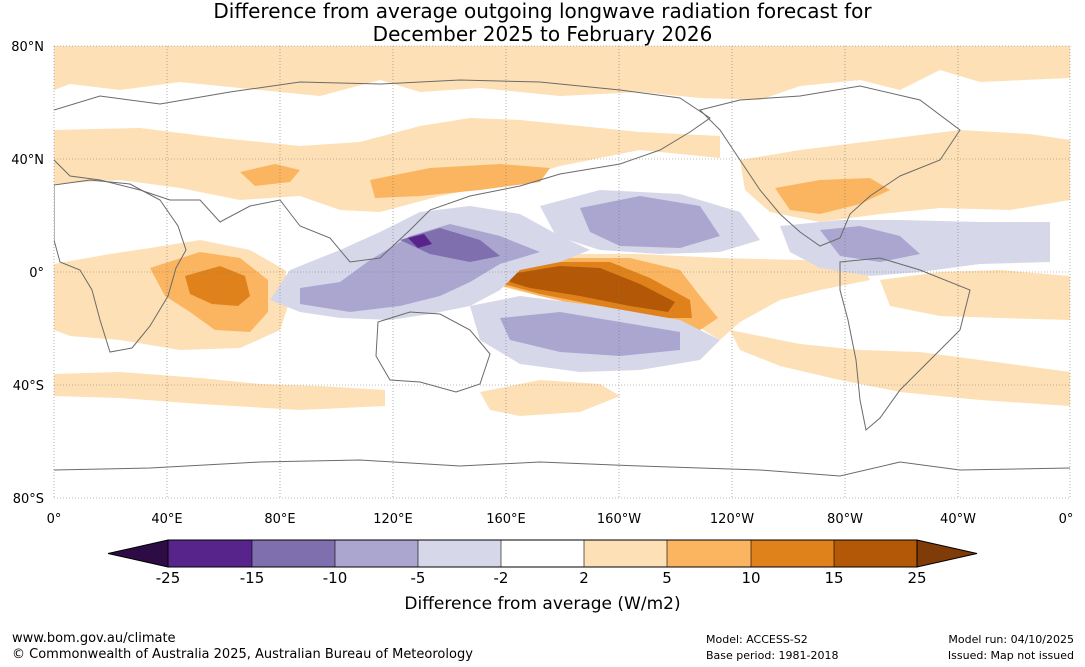 The image size is (1085, 667). I want to click on colorbar-tick: -5, so click(418, 578).